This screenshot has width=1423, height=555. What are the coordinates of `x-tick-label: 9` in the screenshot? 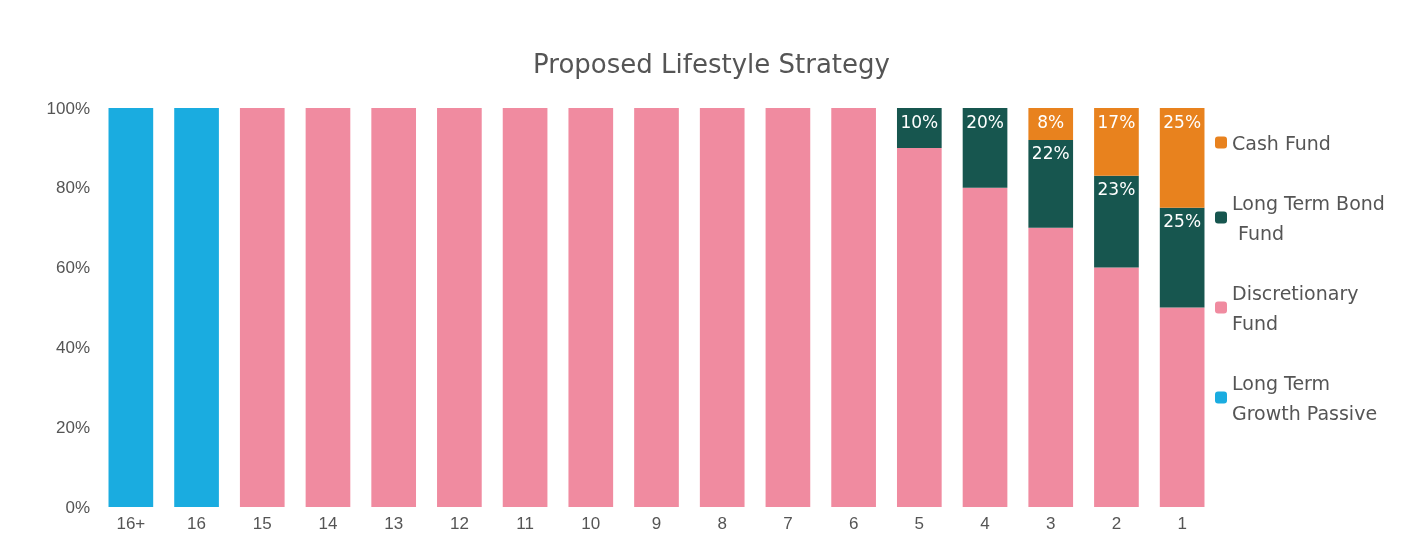 It's located at (656, 523).